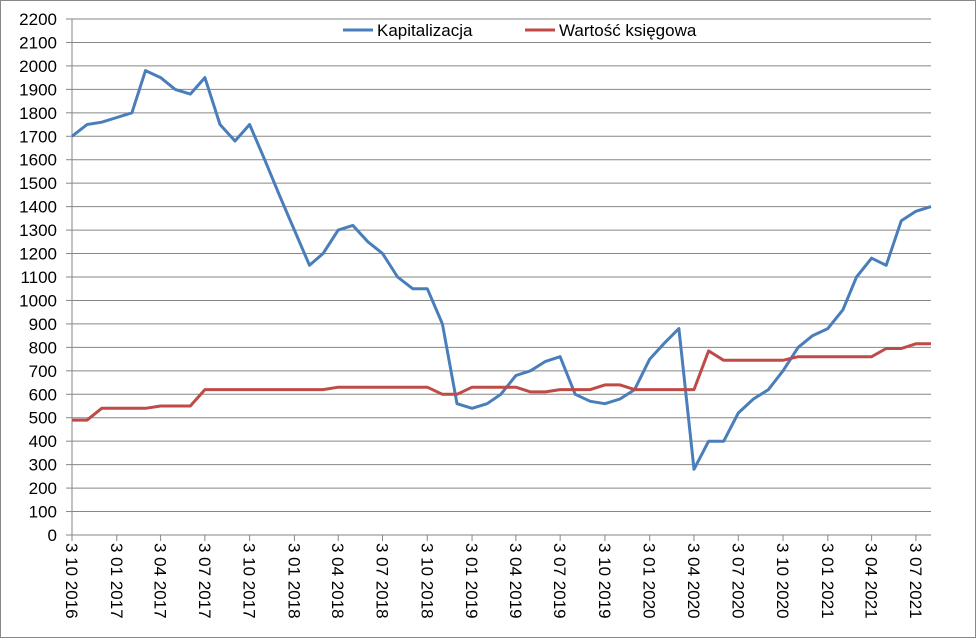  What do you see at coordinates (43, 394) in the screenshot?
I see `y-tick-label: 600` at bounding box center [43, 394].